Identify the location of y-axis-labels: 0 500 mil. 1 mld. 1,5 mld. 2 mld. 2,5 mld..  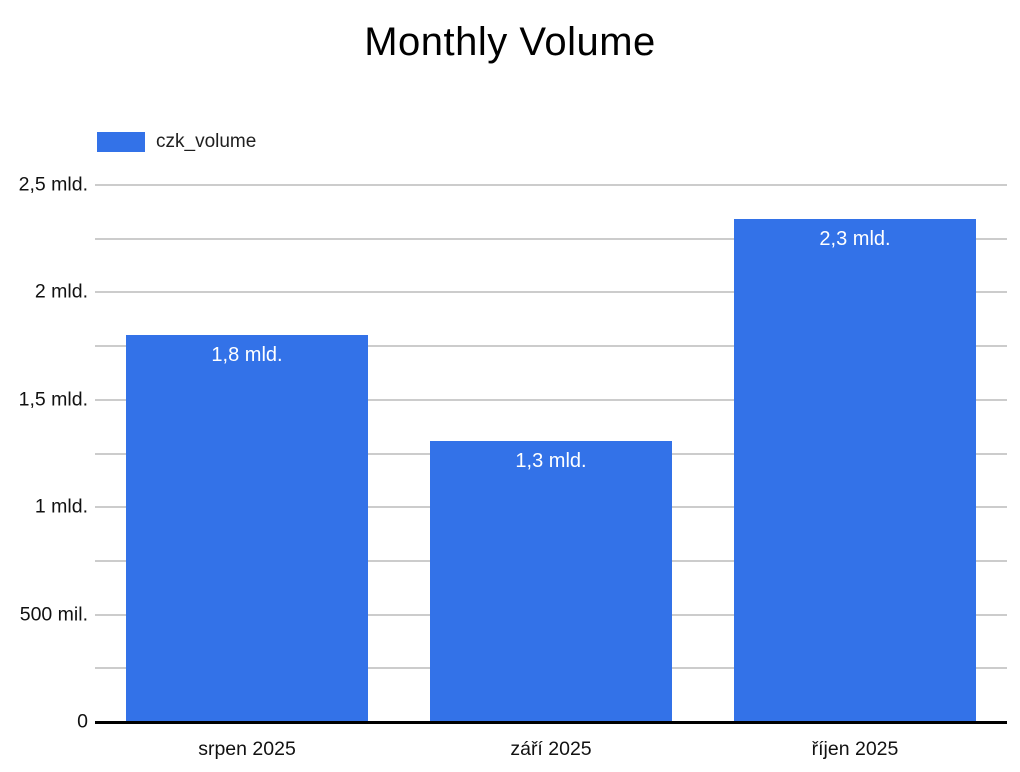
(44, 453).